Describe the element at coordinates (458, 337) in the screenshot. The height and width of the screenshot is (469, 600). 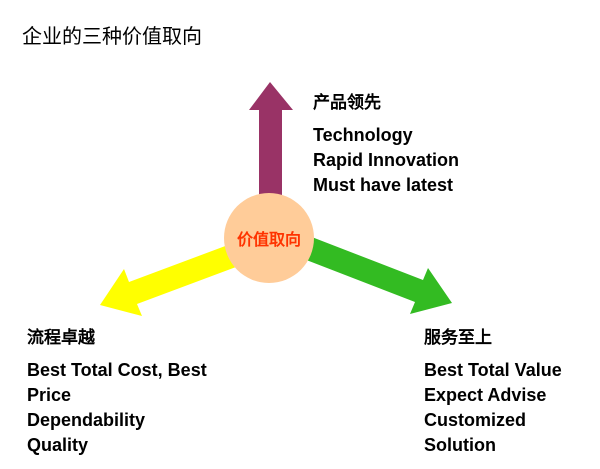
I see `branch-heading: 服务至上` at that location.